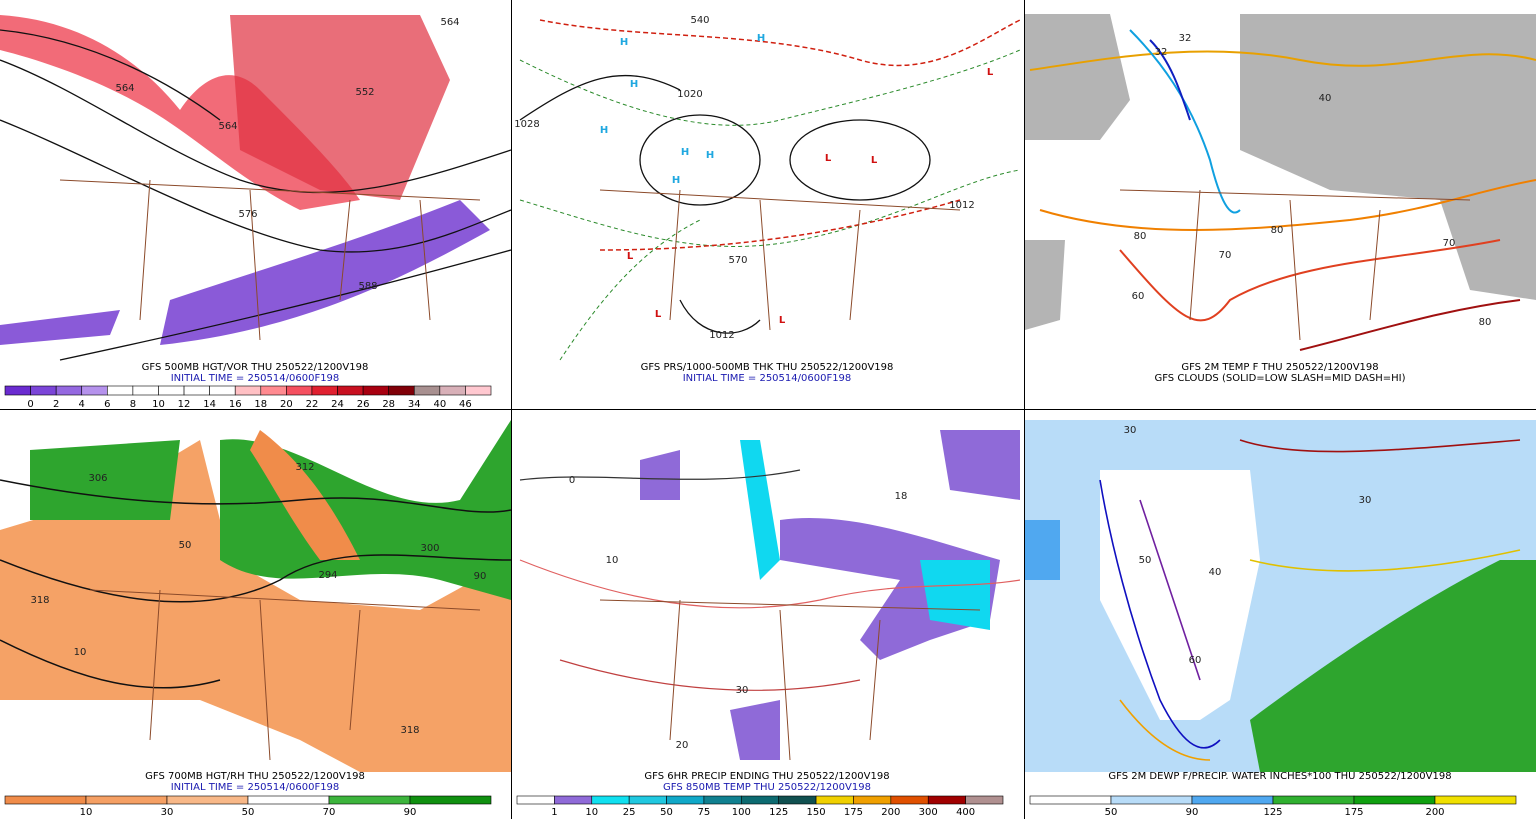  What do you see at coordinates (554, 812) in the screenshot?
I see `colorbar-label: 1` at bounding box center [554, 812].